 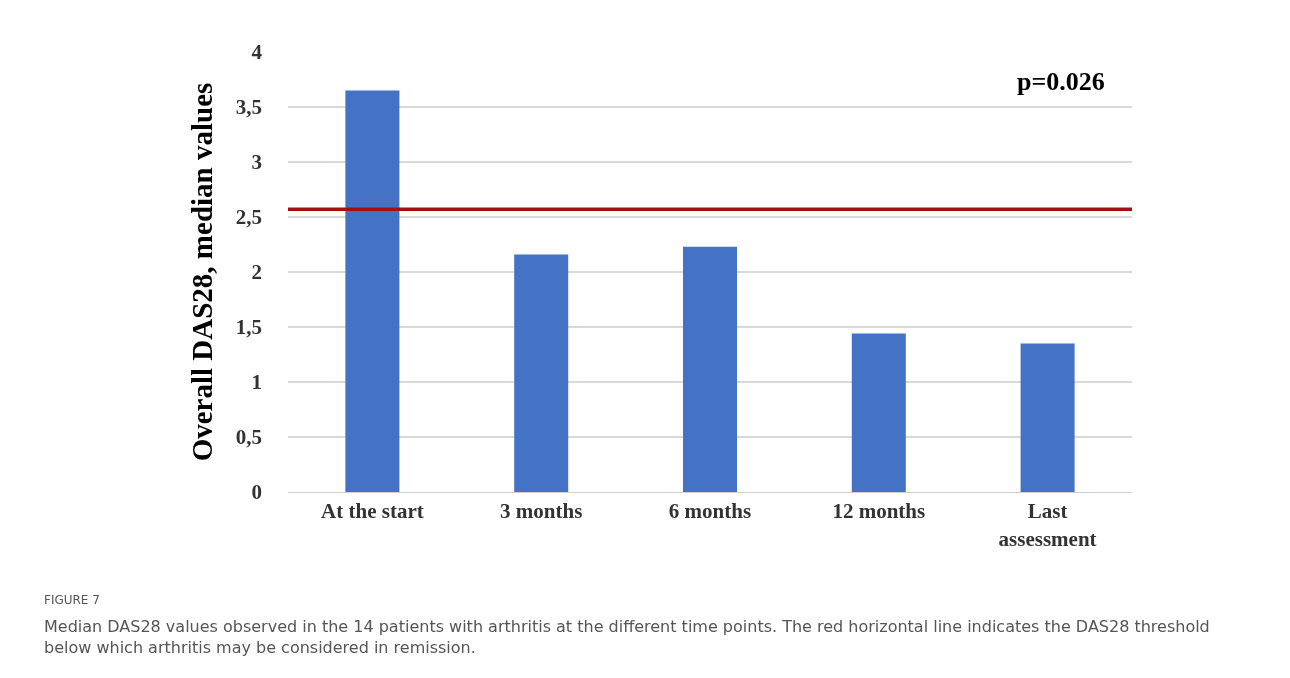 I want to click on y-tick-label: 2,5, so click(x=248, y=217).